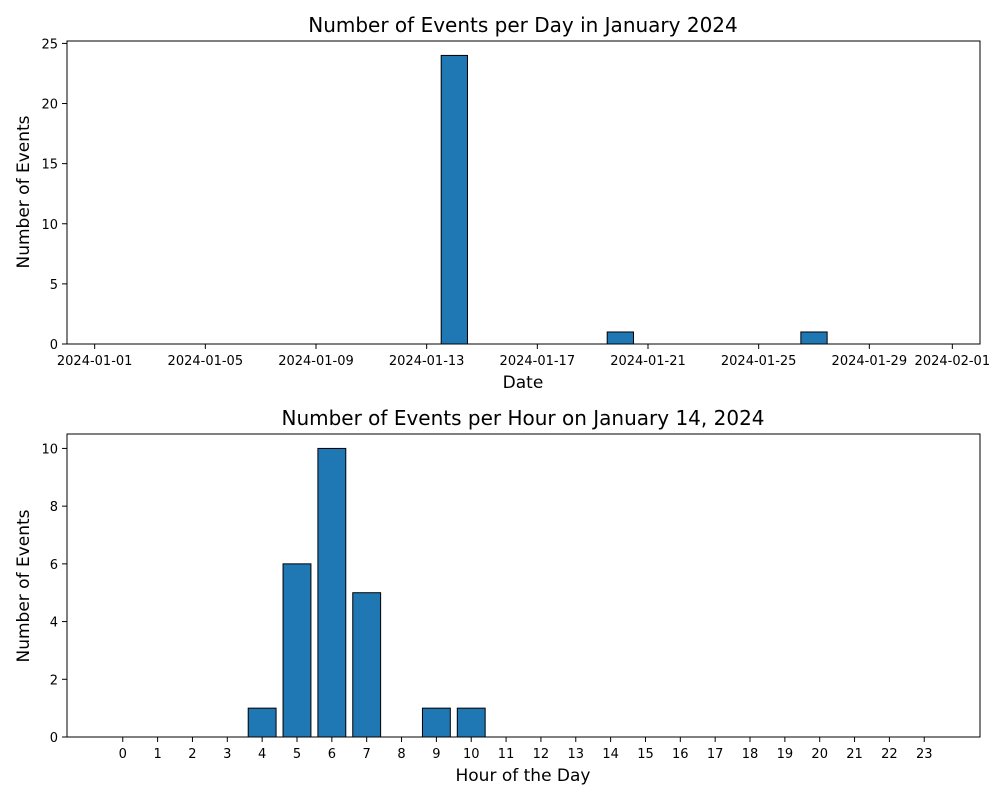  What do you see at coordinates (680, 754) in the screenshot?
I see `hourly-x-tick-label: 16` at bounding box center [680, 754].